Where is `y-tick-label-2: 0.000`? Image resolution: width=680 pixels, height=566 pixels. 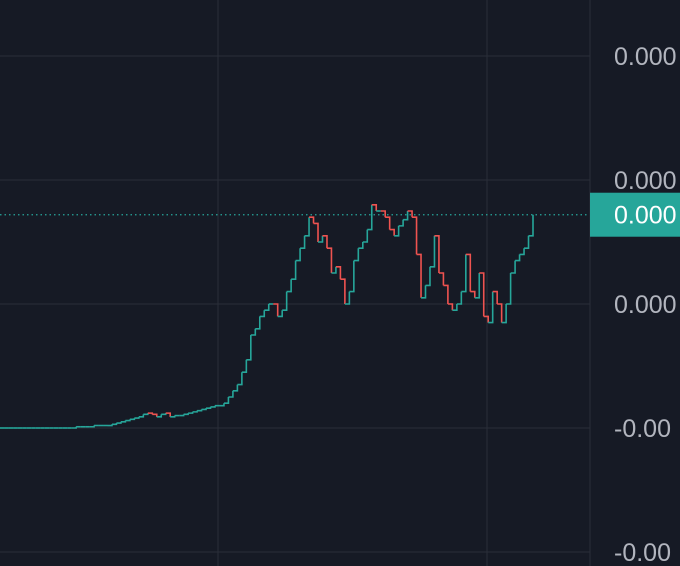
y-tick-label-2: 0.000 is located at coordinates (645, 305).